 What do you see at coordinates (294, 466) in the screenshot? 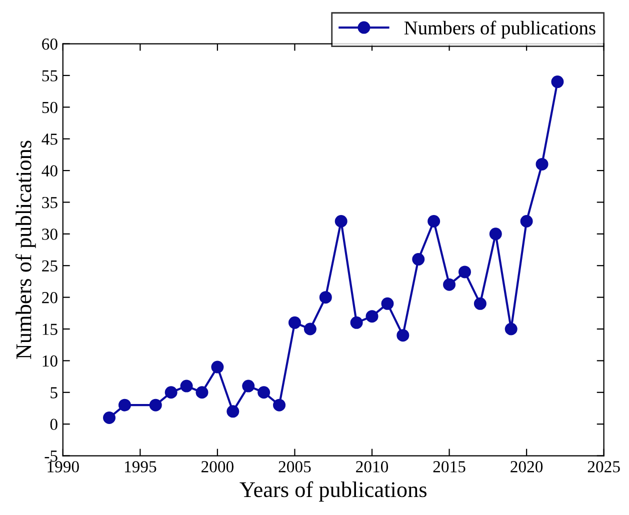
I see `x-tick-label: 2005` at bounding box center [294, 466].